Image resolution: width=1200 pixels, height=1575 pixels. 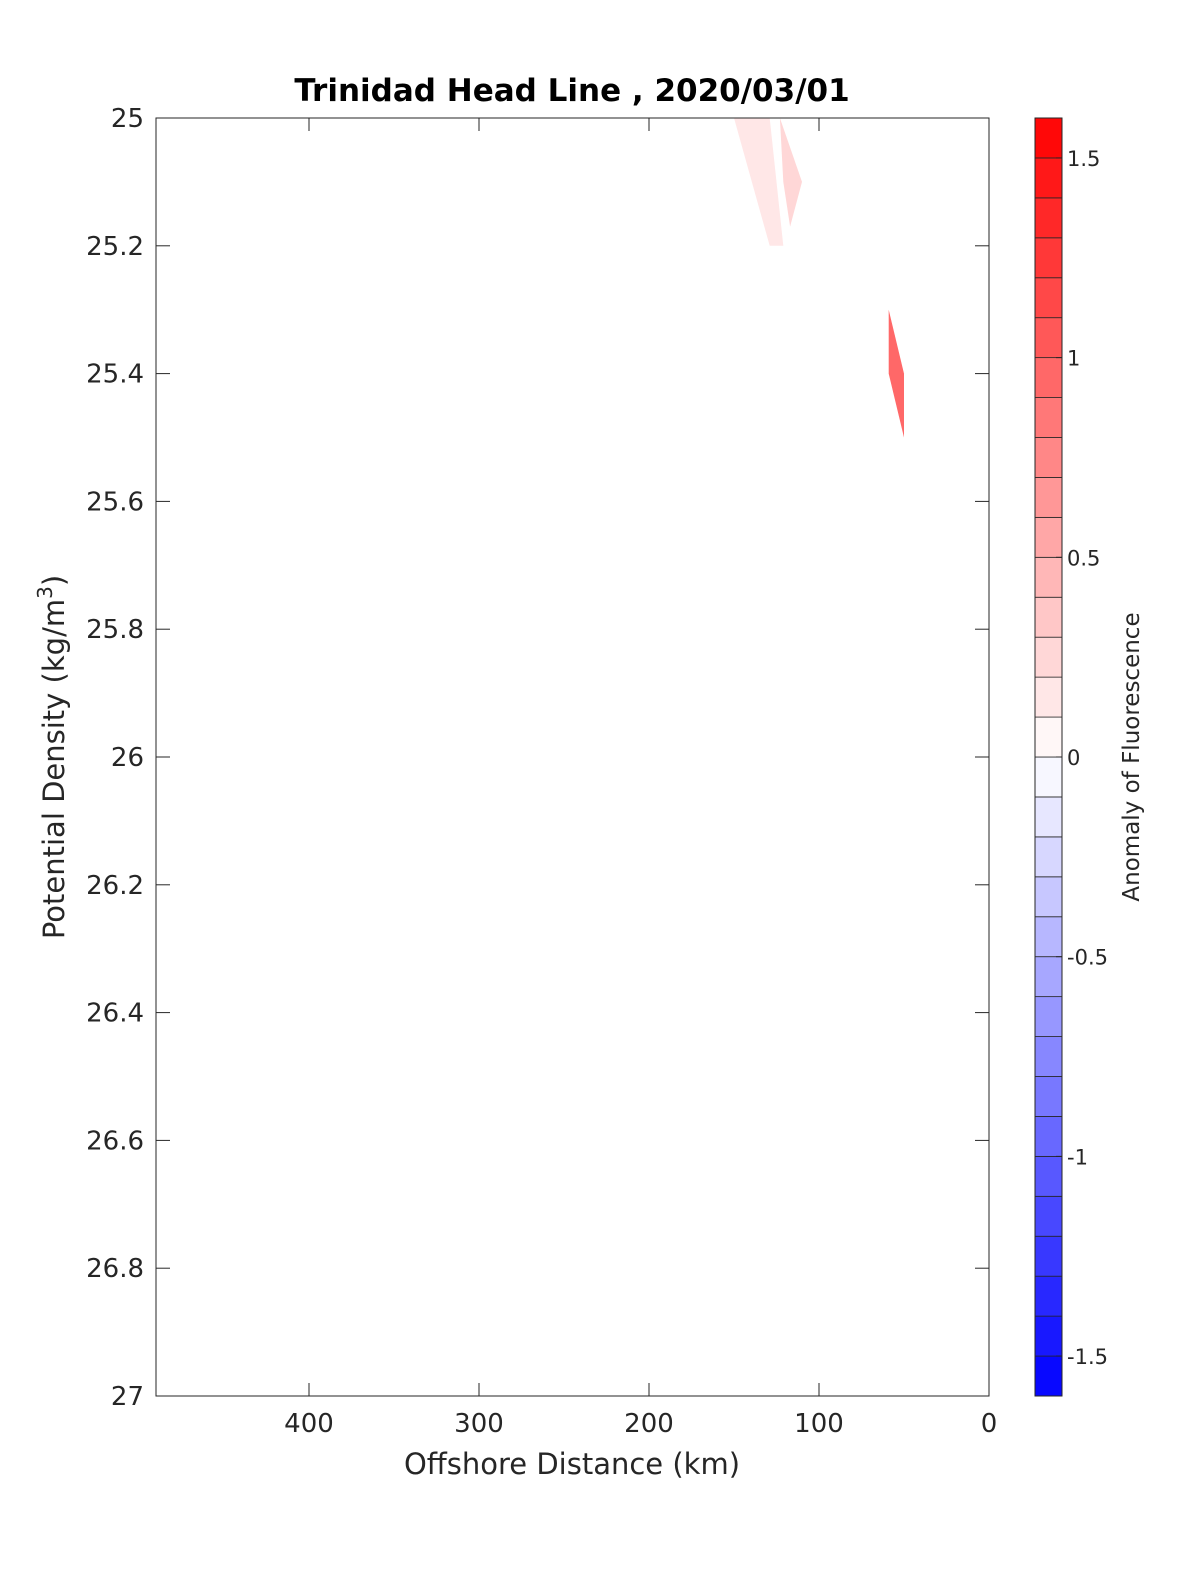 What do you see at coordinates (819, 278) in the screenshot?
I see `contour-regions` at bounding box center [819, 278].